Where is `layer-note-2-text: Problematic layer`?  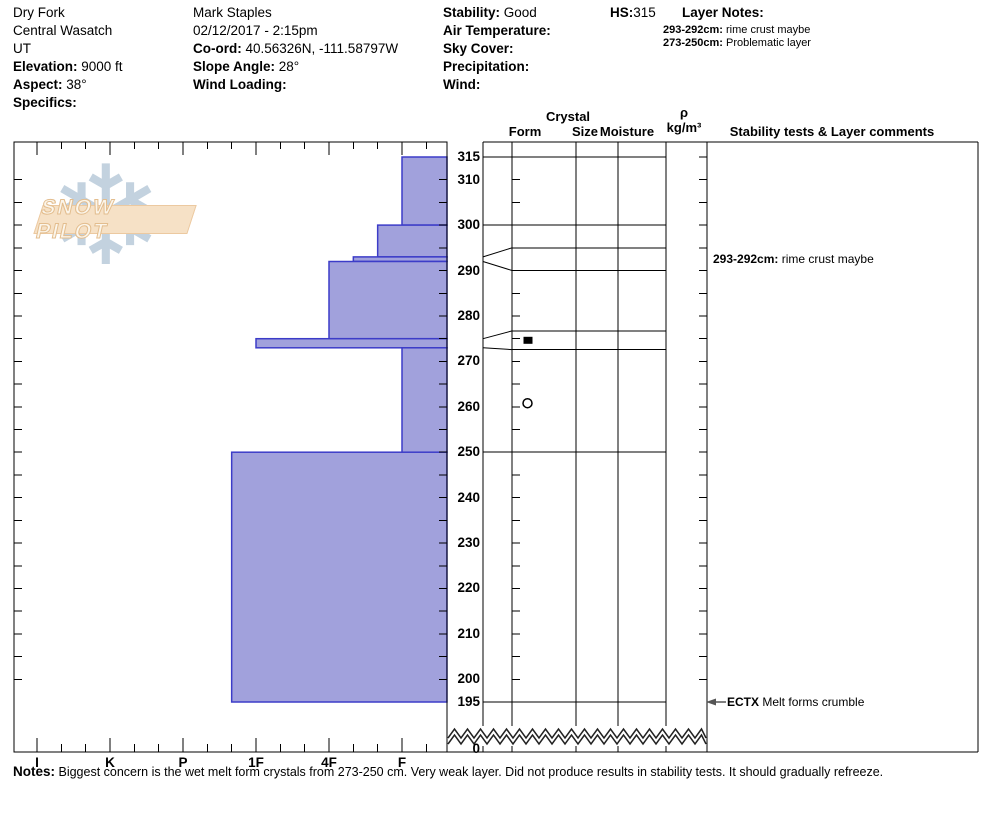 layer-note-2-text: Problematic layer is located at coordinates (766, 43).